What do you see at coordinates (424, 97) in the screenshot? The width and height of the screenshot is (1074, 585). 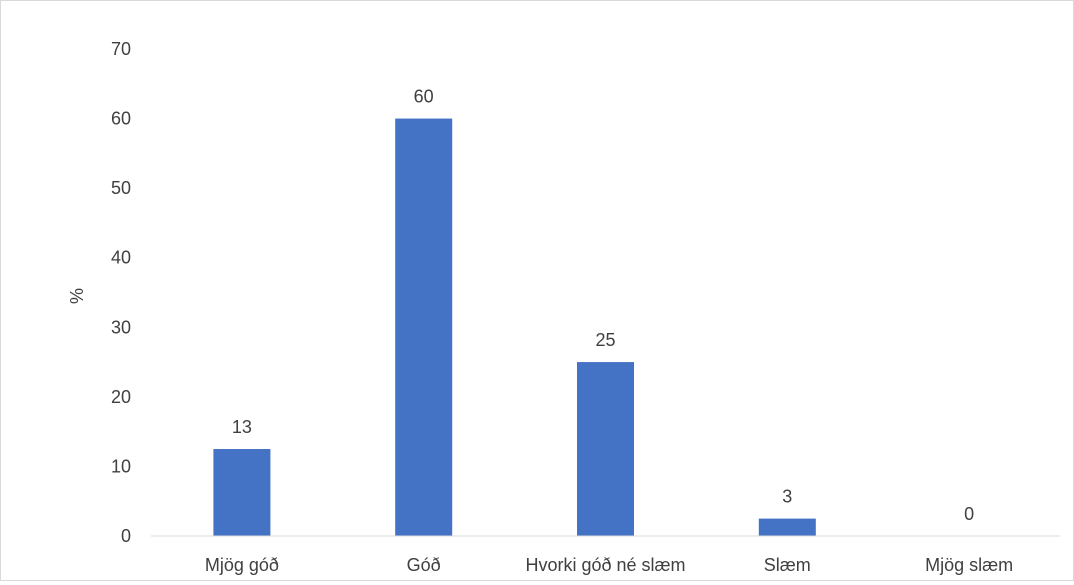 I see `data-label: 60` at bounding box center [424, 97].